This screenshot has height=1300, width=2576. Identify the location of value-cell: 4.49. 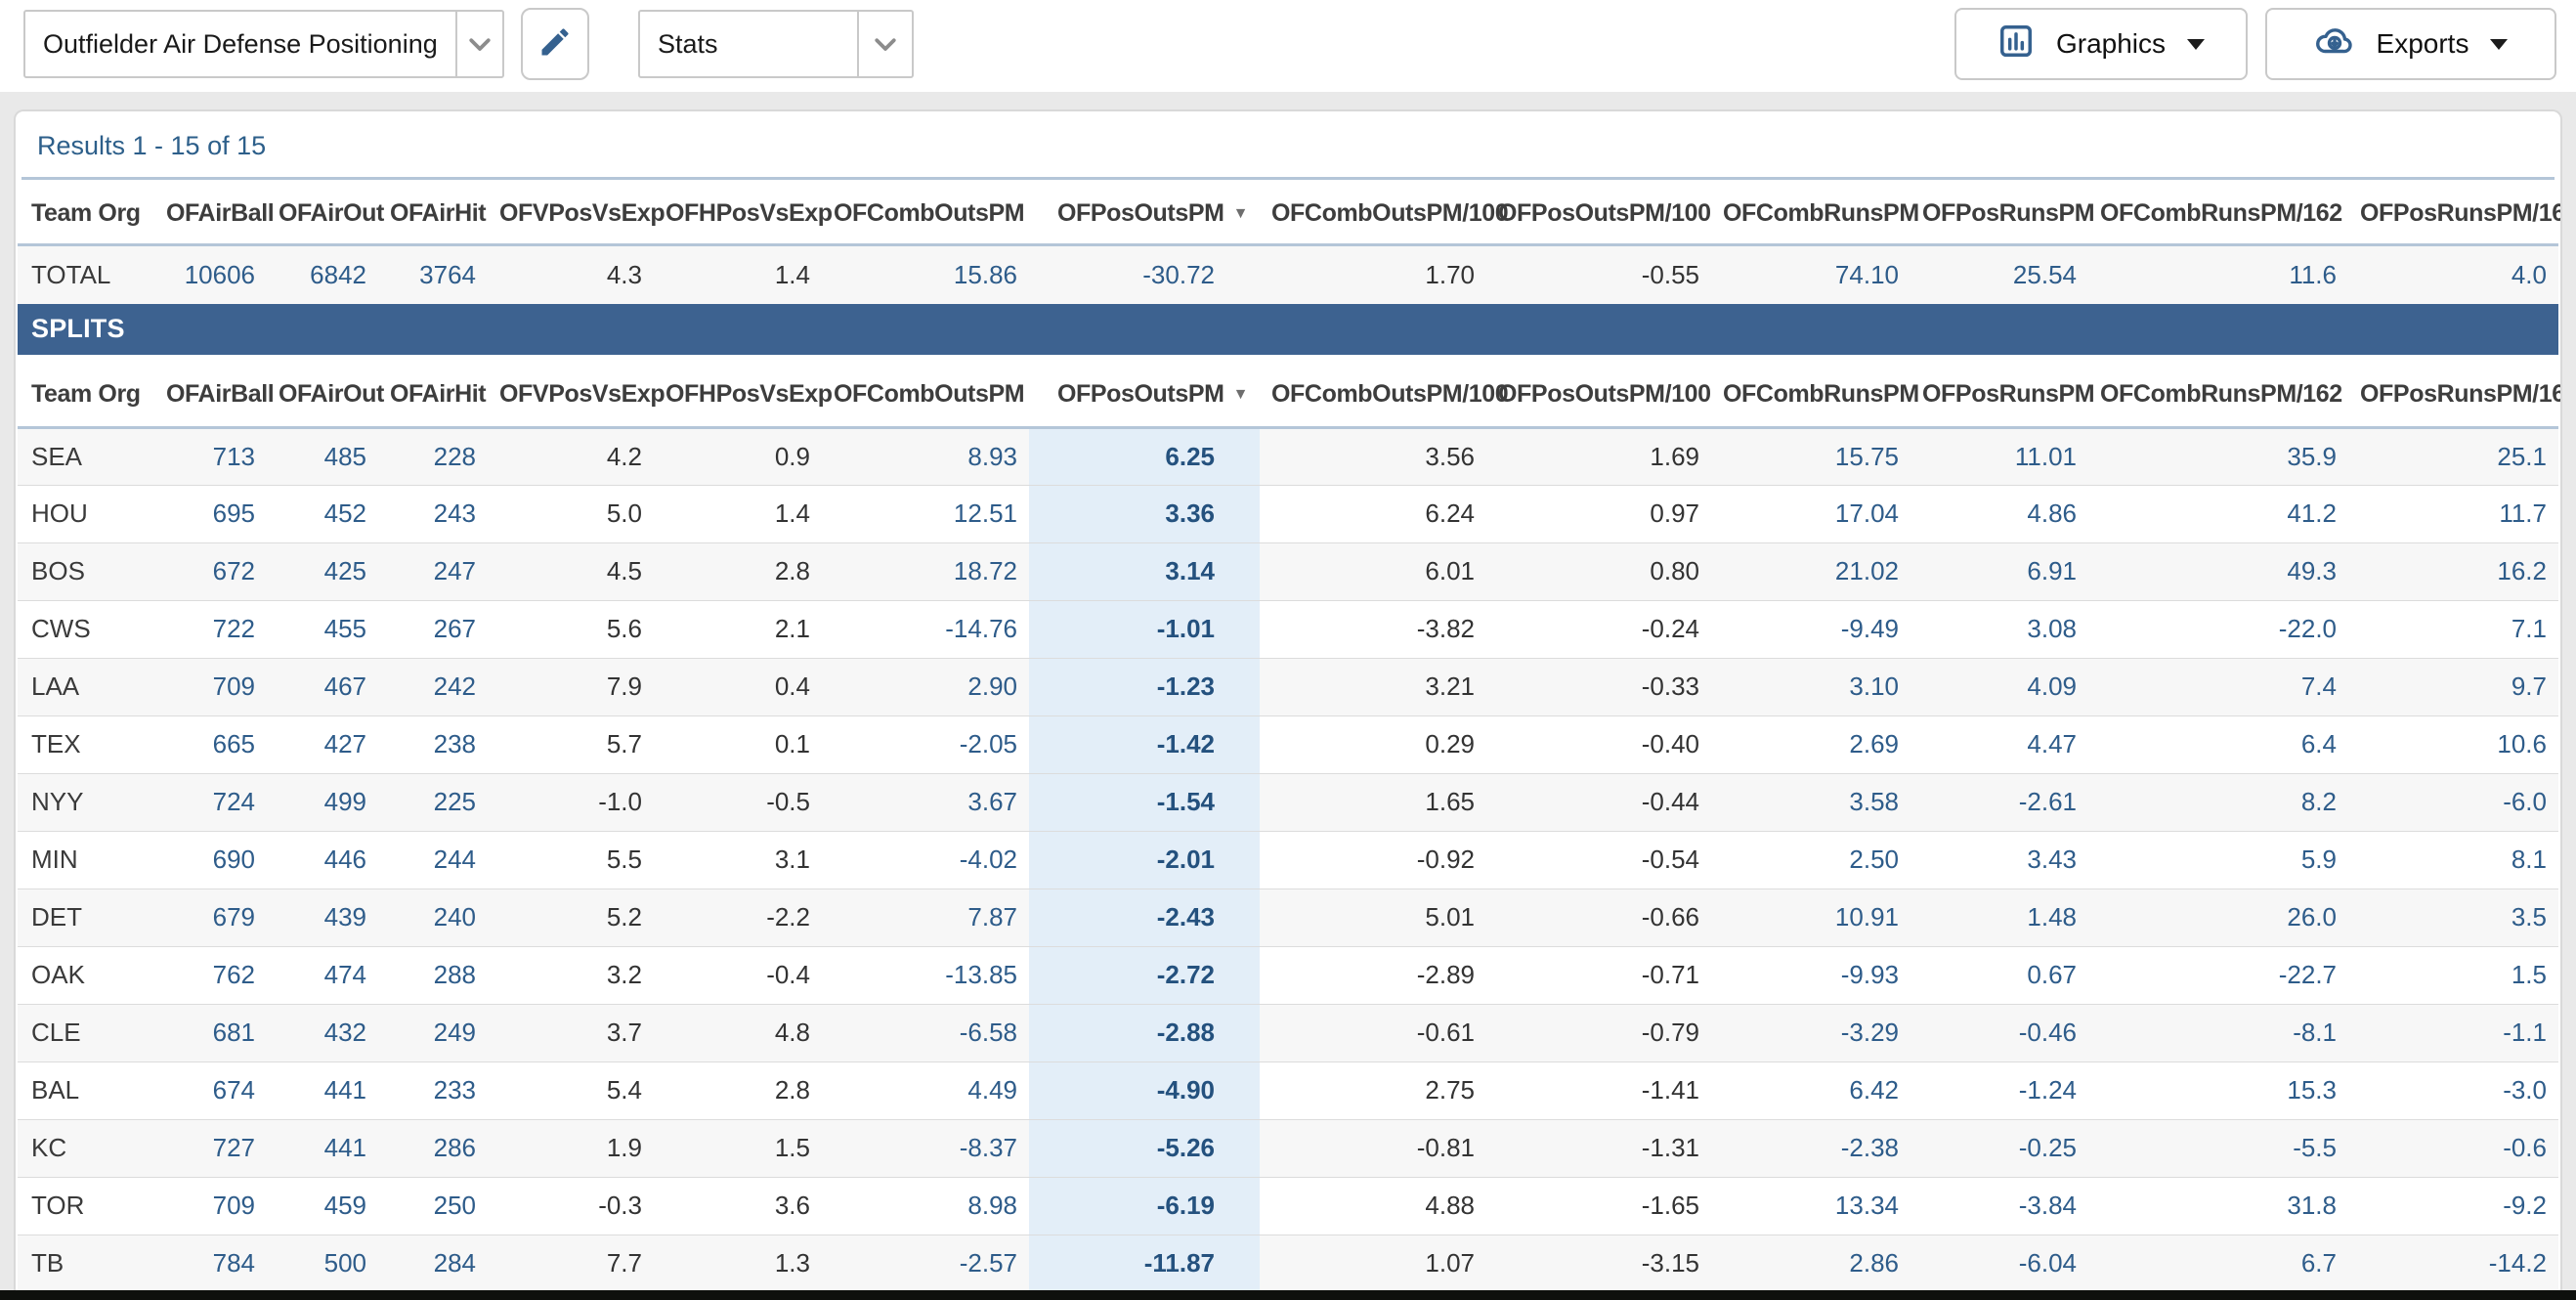
(992, 1090).